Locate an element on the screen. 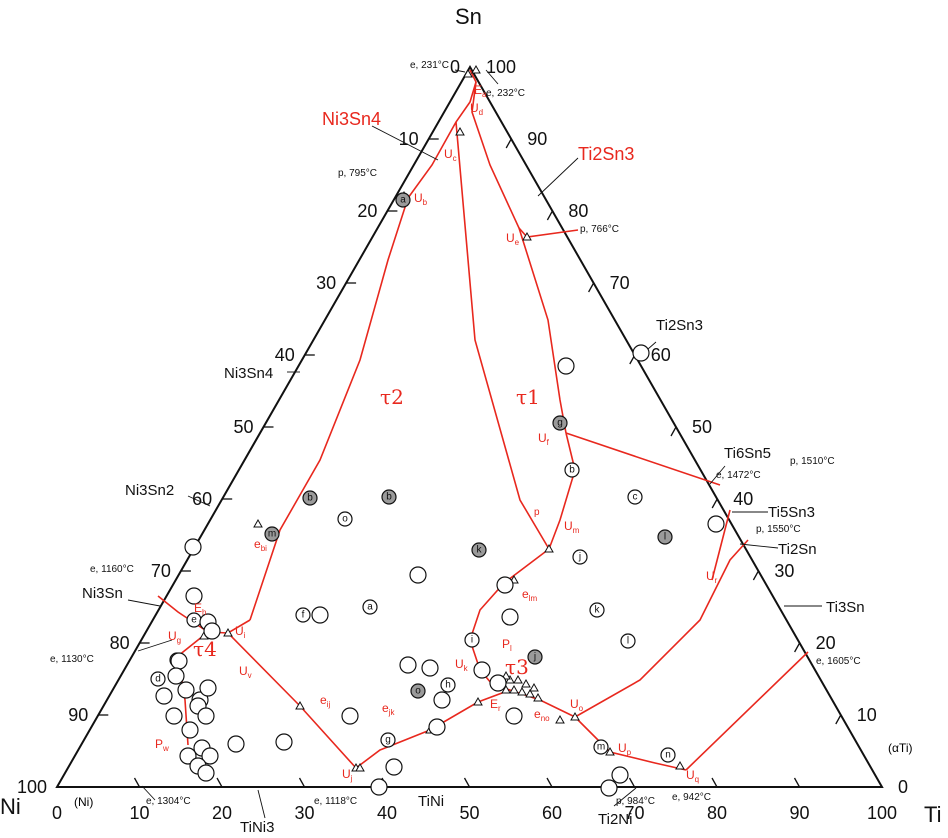 Image resolution: width=948 pixels, height=838 pixels. label-up: Up is located at coordinates (625, 749).